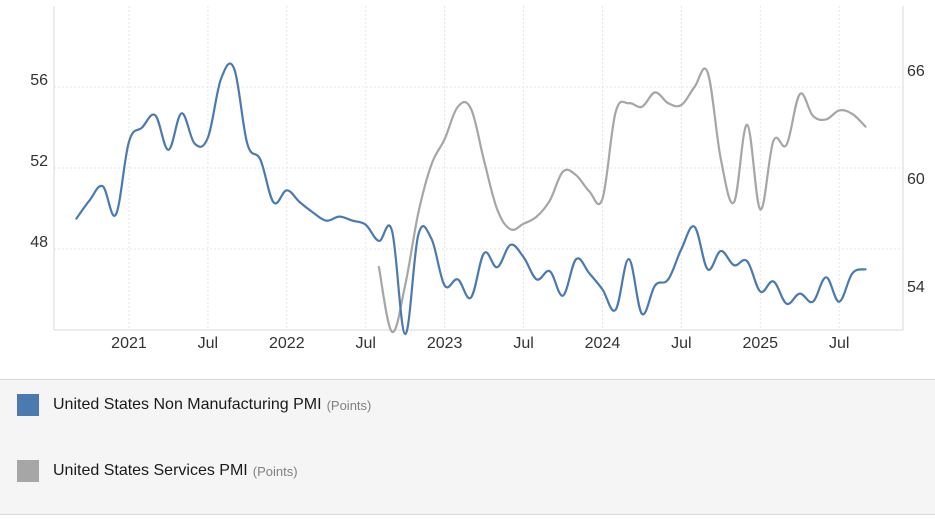 This screenshot has height=519, width=935. Describe the element at coordinates (187, 404) in the screenshot. I see `legend-label: United States Non Manufacturing PMI` at that location.